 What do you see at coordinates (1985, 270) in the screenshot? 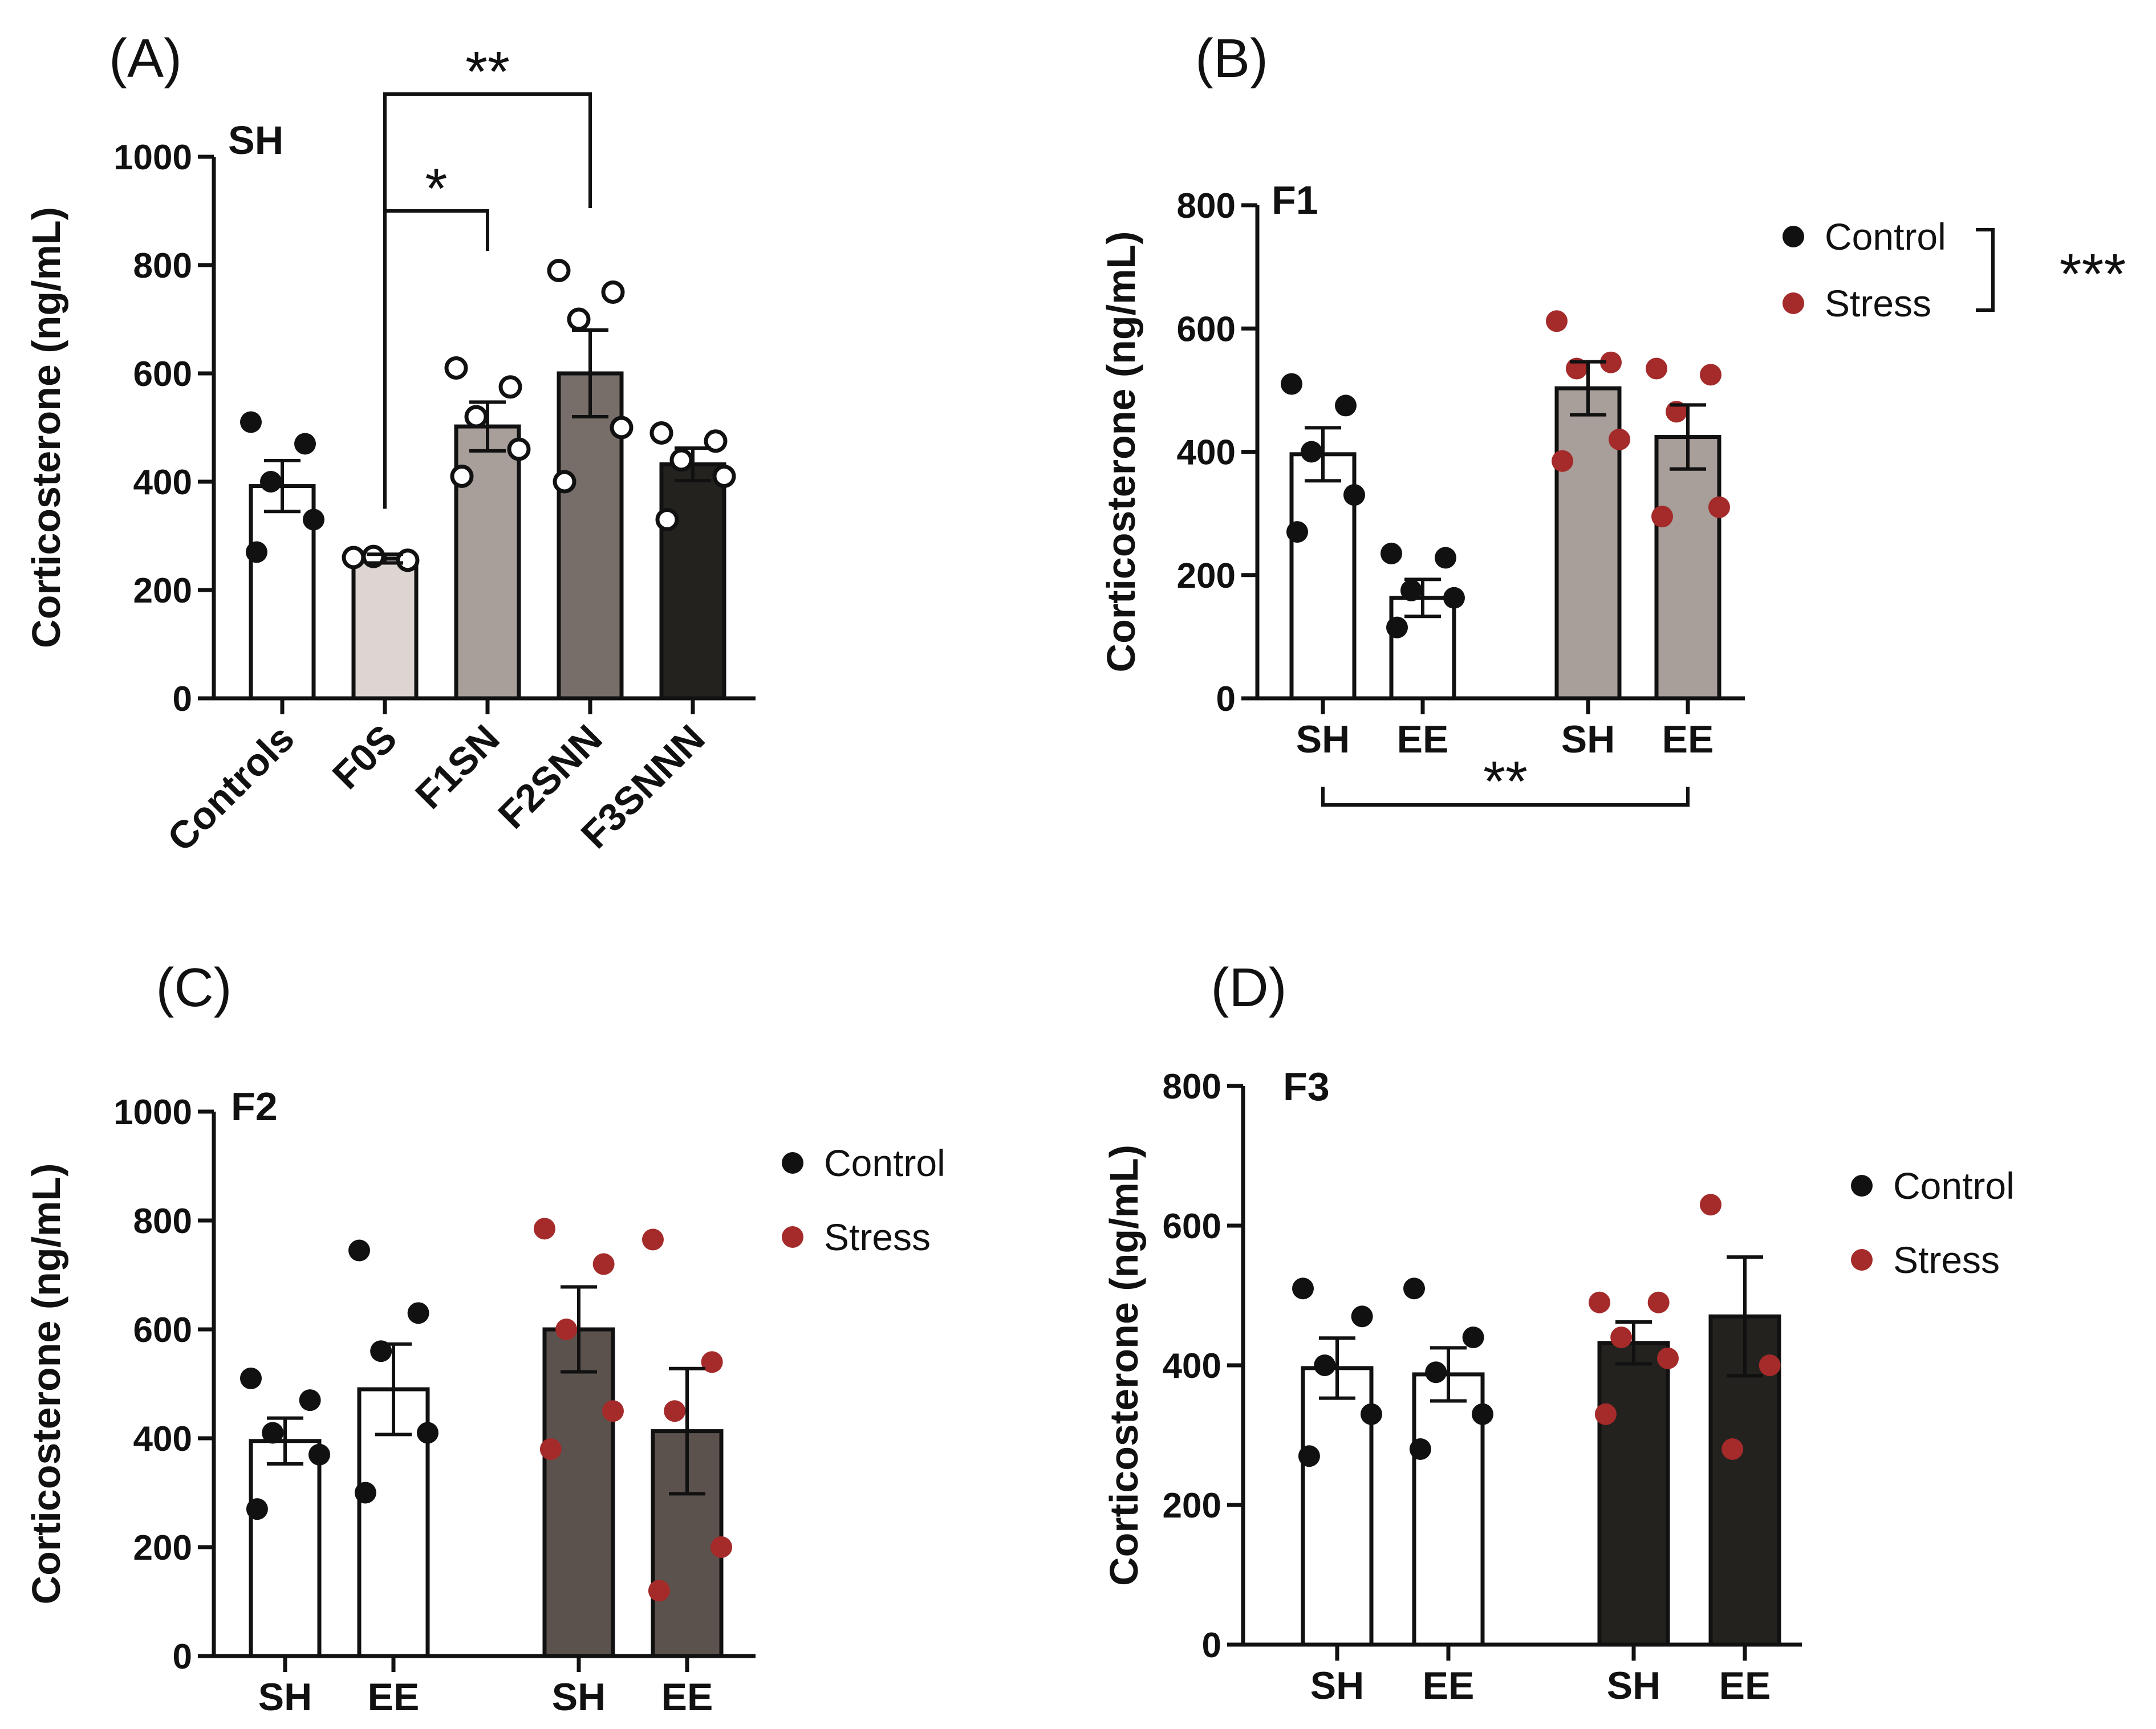
I see `legend-significance-bracket` at bounding box center [1985, 270].